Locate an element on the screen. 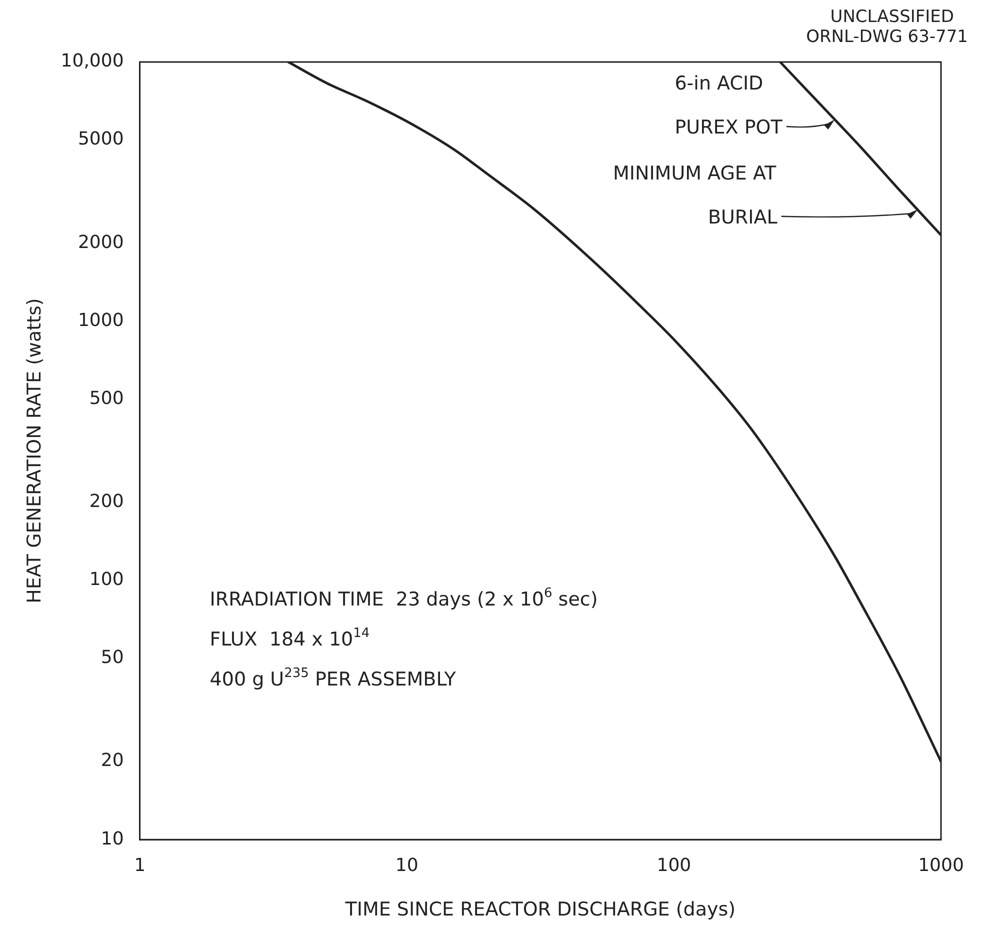  y-axis-title: HEAT GENERATION RATE (watts) is located at coordinates (34, 451).